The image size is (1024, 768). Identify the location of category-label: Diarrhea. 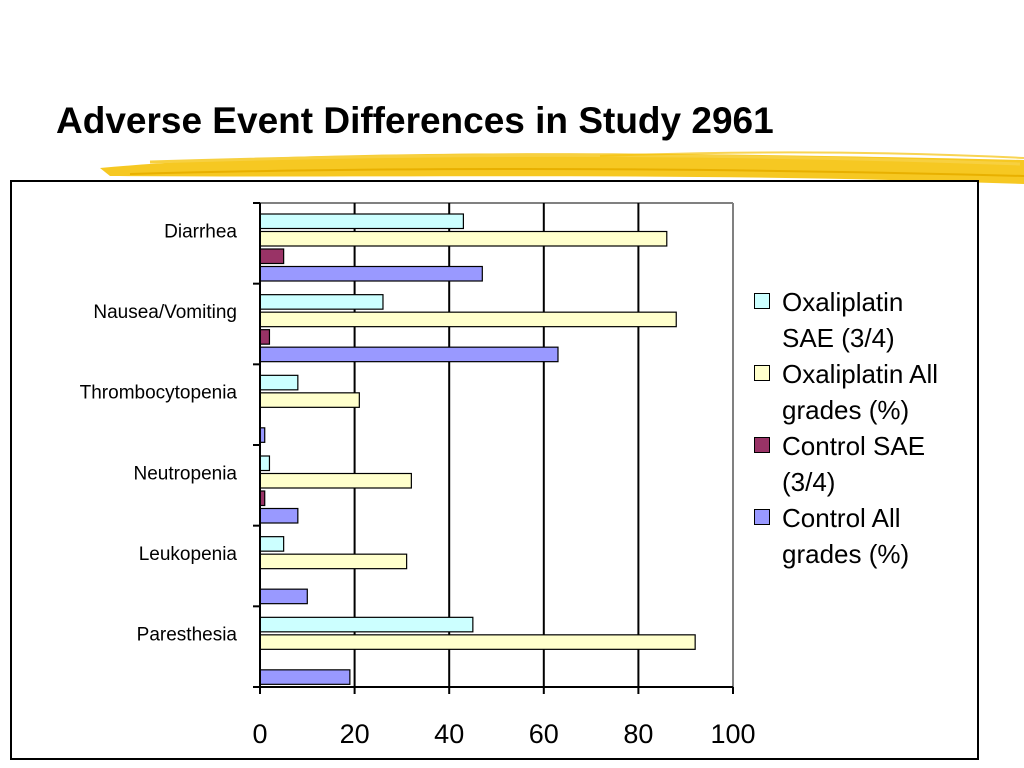
(200, 231).